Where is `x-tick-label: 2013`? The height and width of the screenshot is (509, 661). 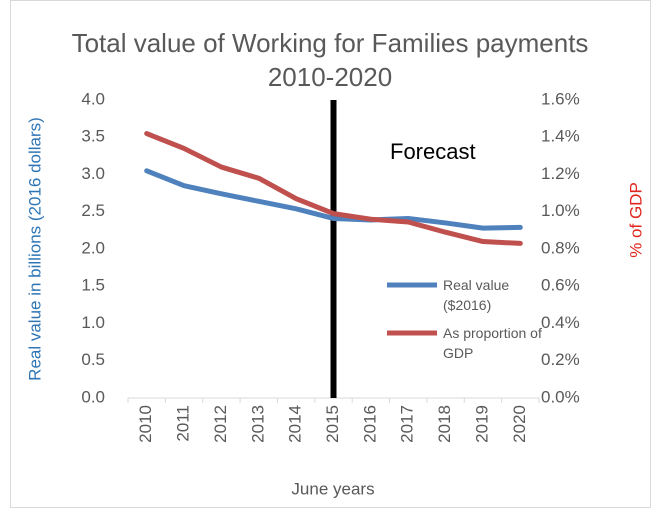
x-tick-label: 2013 is located at coordinates (257, 424).